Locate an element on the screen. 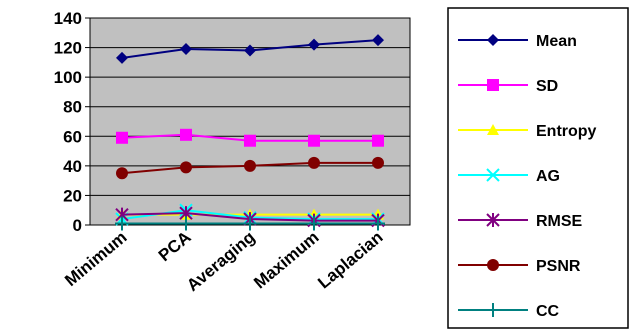  legend-label: Mean is located at coordinates (556, 41).